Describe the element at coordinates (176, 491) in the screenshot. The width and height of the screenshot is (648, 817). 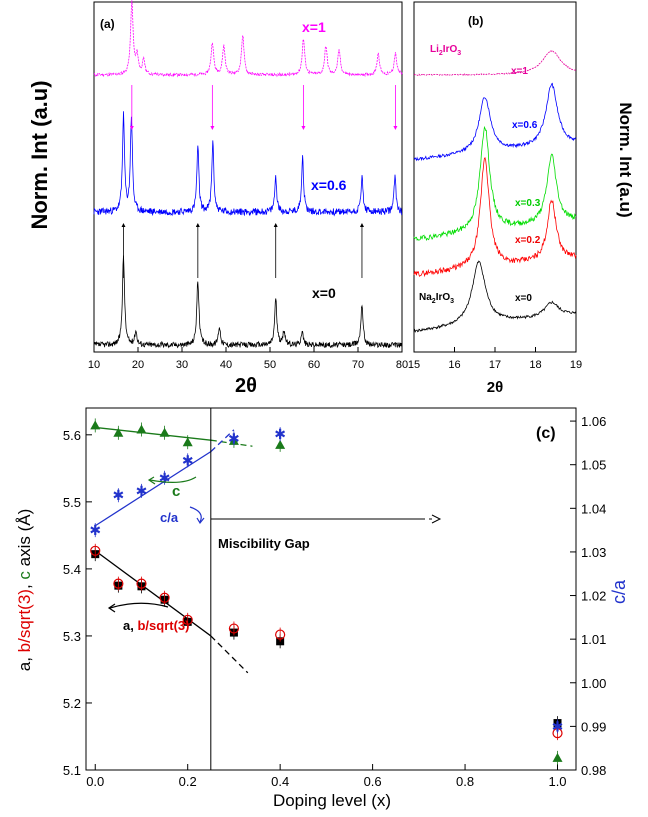
I see `panel-c-label-c: c` at that location.